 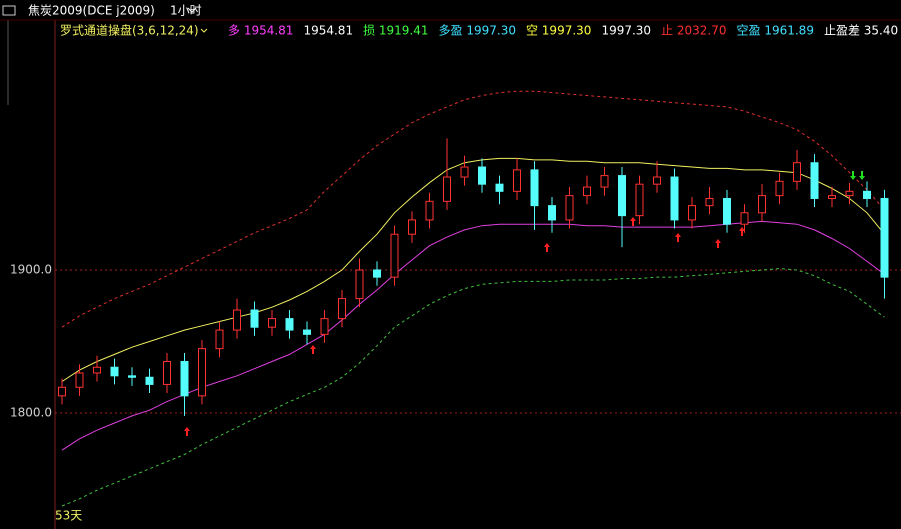 I want to click on indicator-value: 空 1997.30, so click(x=558, y=31).